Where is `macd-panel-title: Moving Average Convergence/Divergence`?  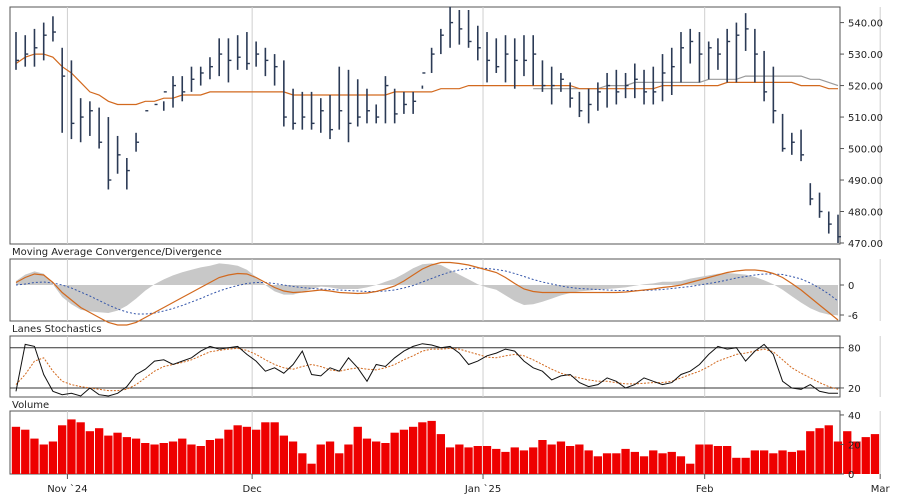
macd-panel-title: Moving Average Convergence/Divergence is located at coordinates (117, 252).